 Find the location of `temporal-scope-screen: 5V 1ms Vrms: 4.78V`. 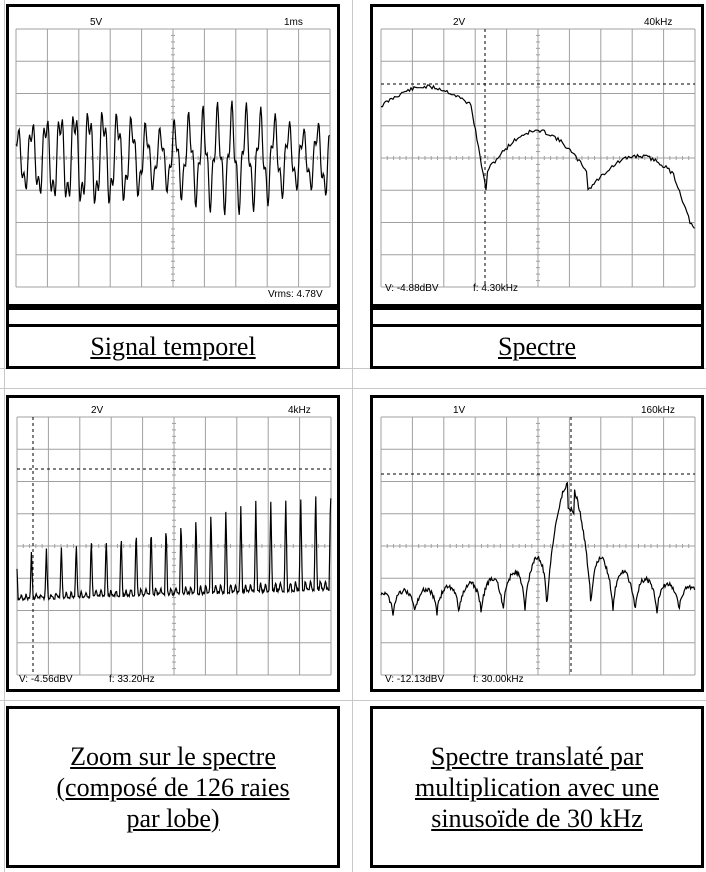

temporal-scope-screen: 5V 1ms Vrms: 4.78V is located at coordinates (173, 158).